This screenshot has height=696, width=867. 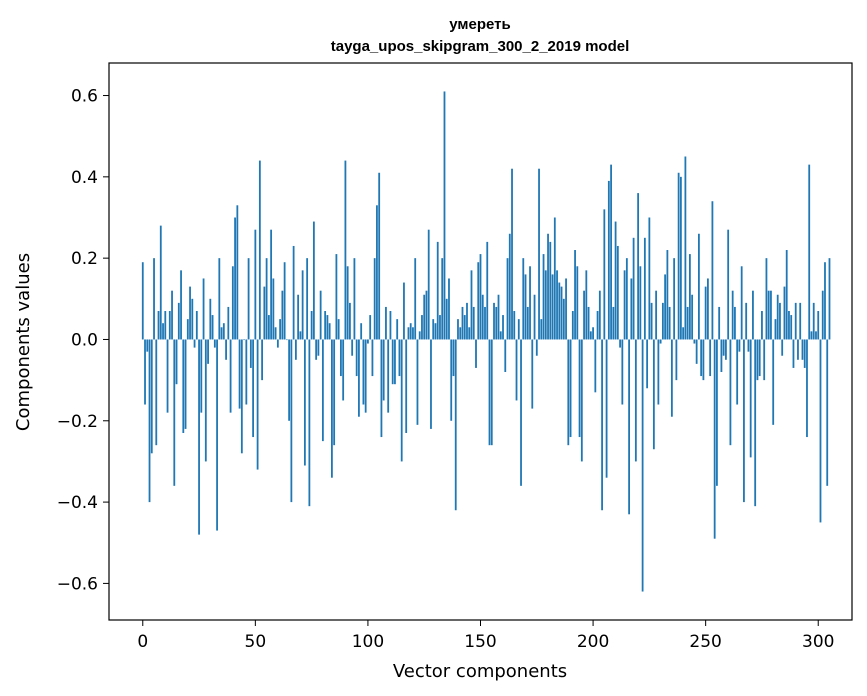 What do you see at coordinates (368, 642) in the screenshot?
I see `x-tick-label-100: 100` at bounding box center [368, 642].